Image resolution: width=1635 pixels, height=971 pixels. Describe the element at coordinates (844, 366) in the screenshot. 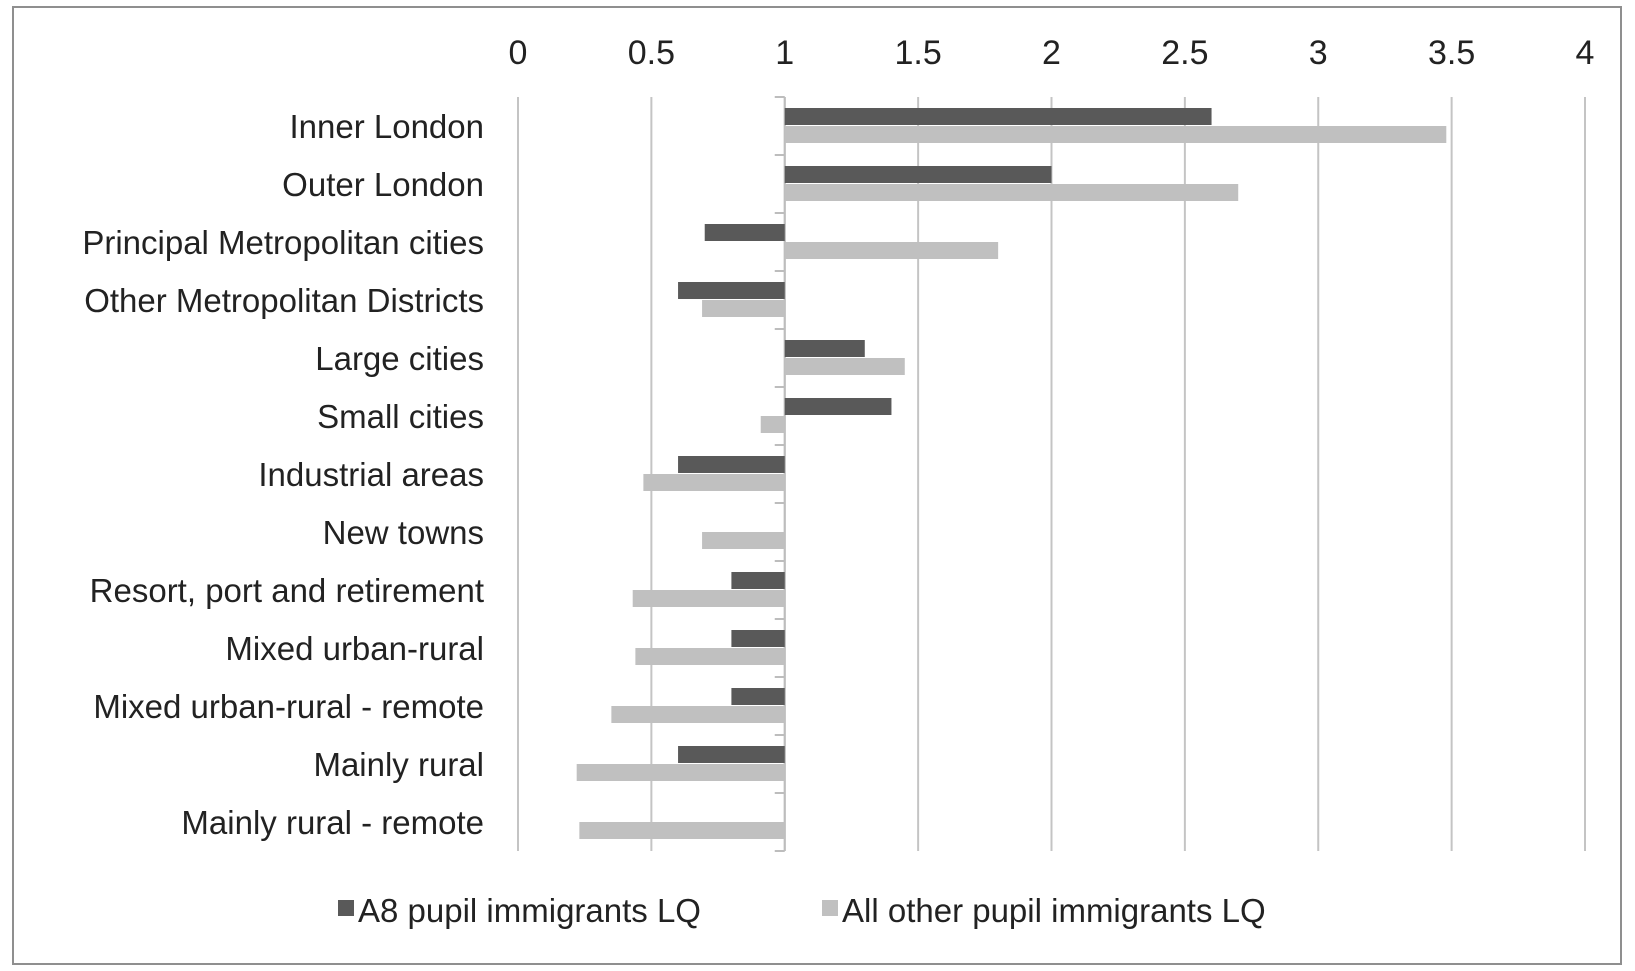

I see `bar-all-other-large-cities` at that location.